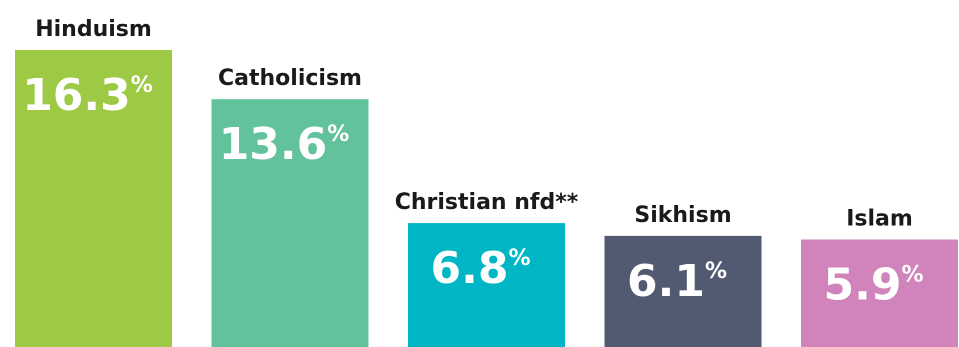  What do you see at coordinates (879, 218) in the screenshot?
I see `category-label-5: Islam` at bounding box center [879, 218].